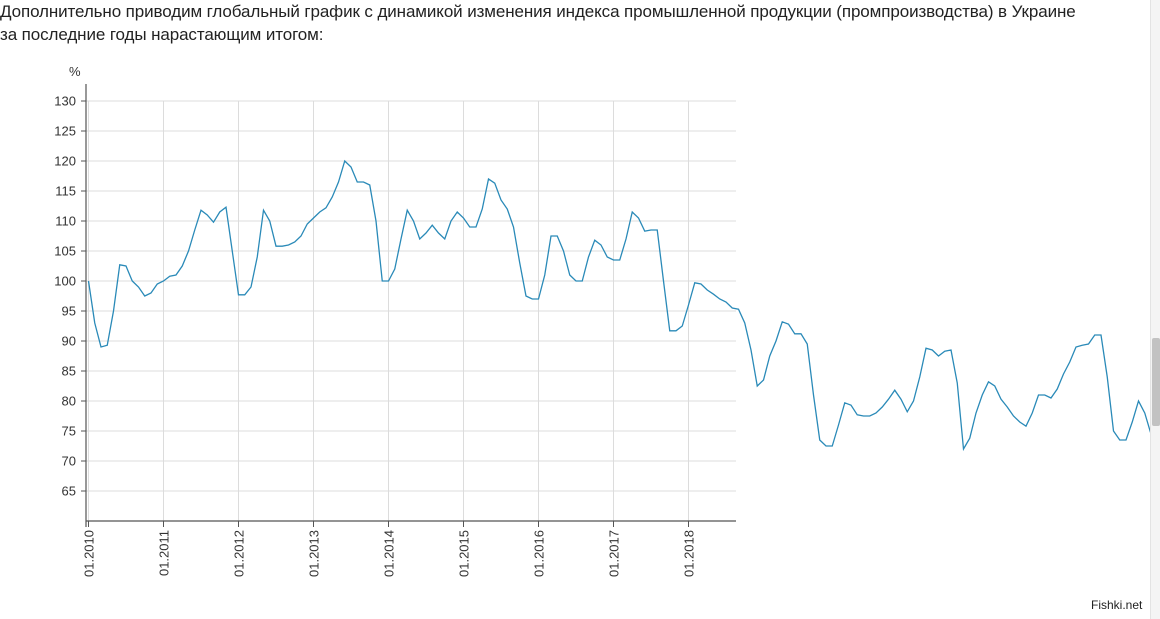 The image size is (1160, 619). I want to click on x-tick-label-6: 01.2016, so click(539, 553).